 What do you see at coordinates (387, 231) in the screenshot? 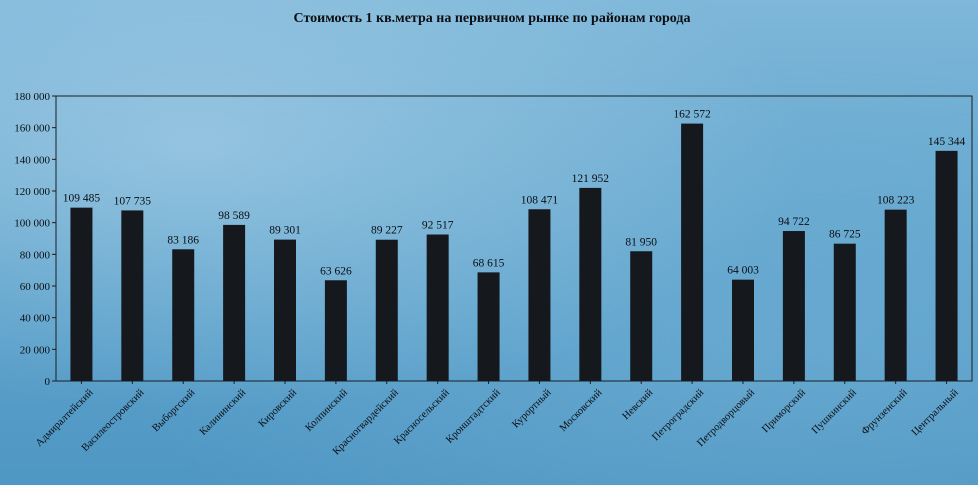
I see `bar-value-label: 89 227` at bounding box center [387, 231].